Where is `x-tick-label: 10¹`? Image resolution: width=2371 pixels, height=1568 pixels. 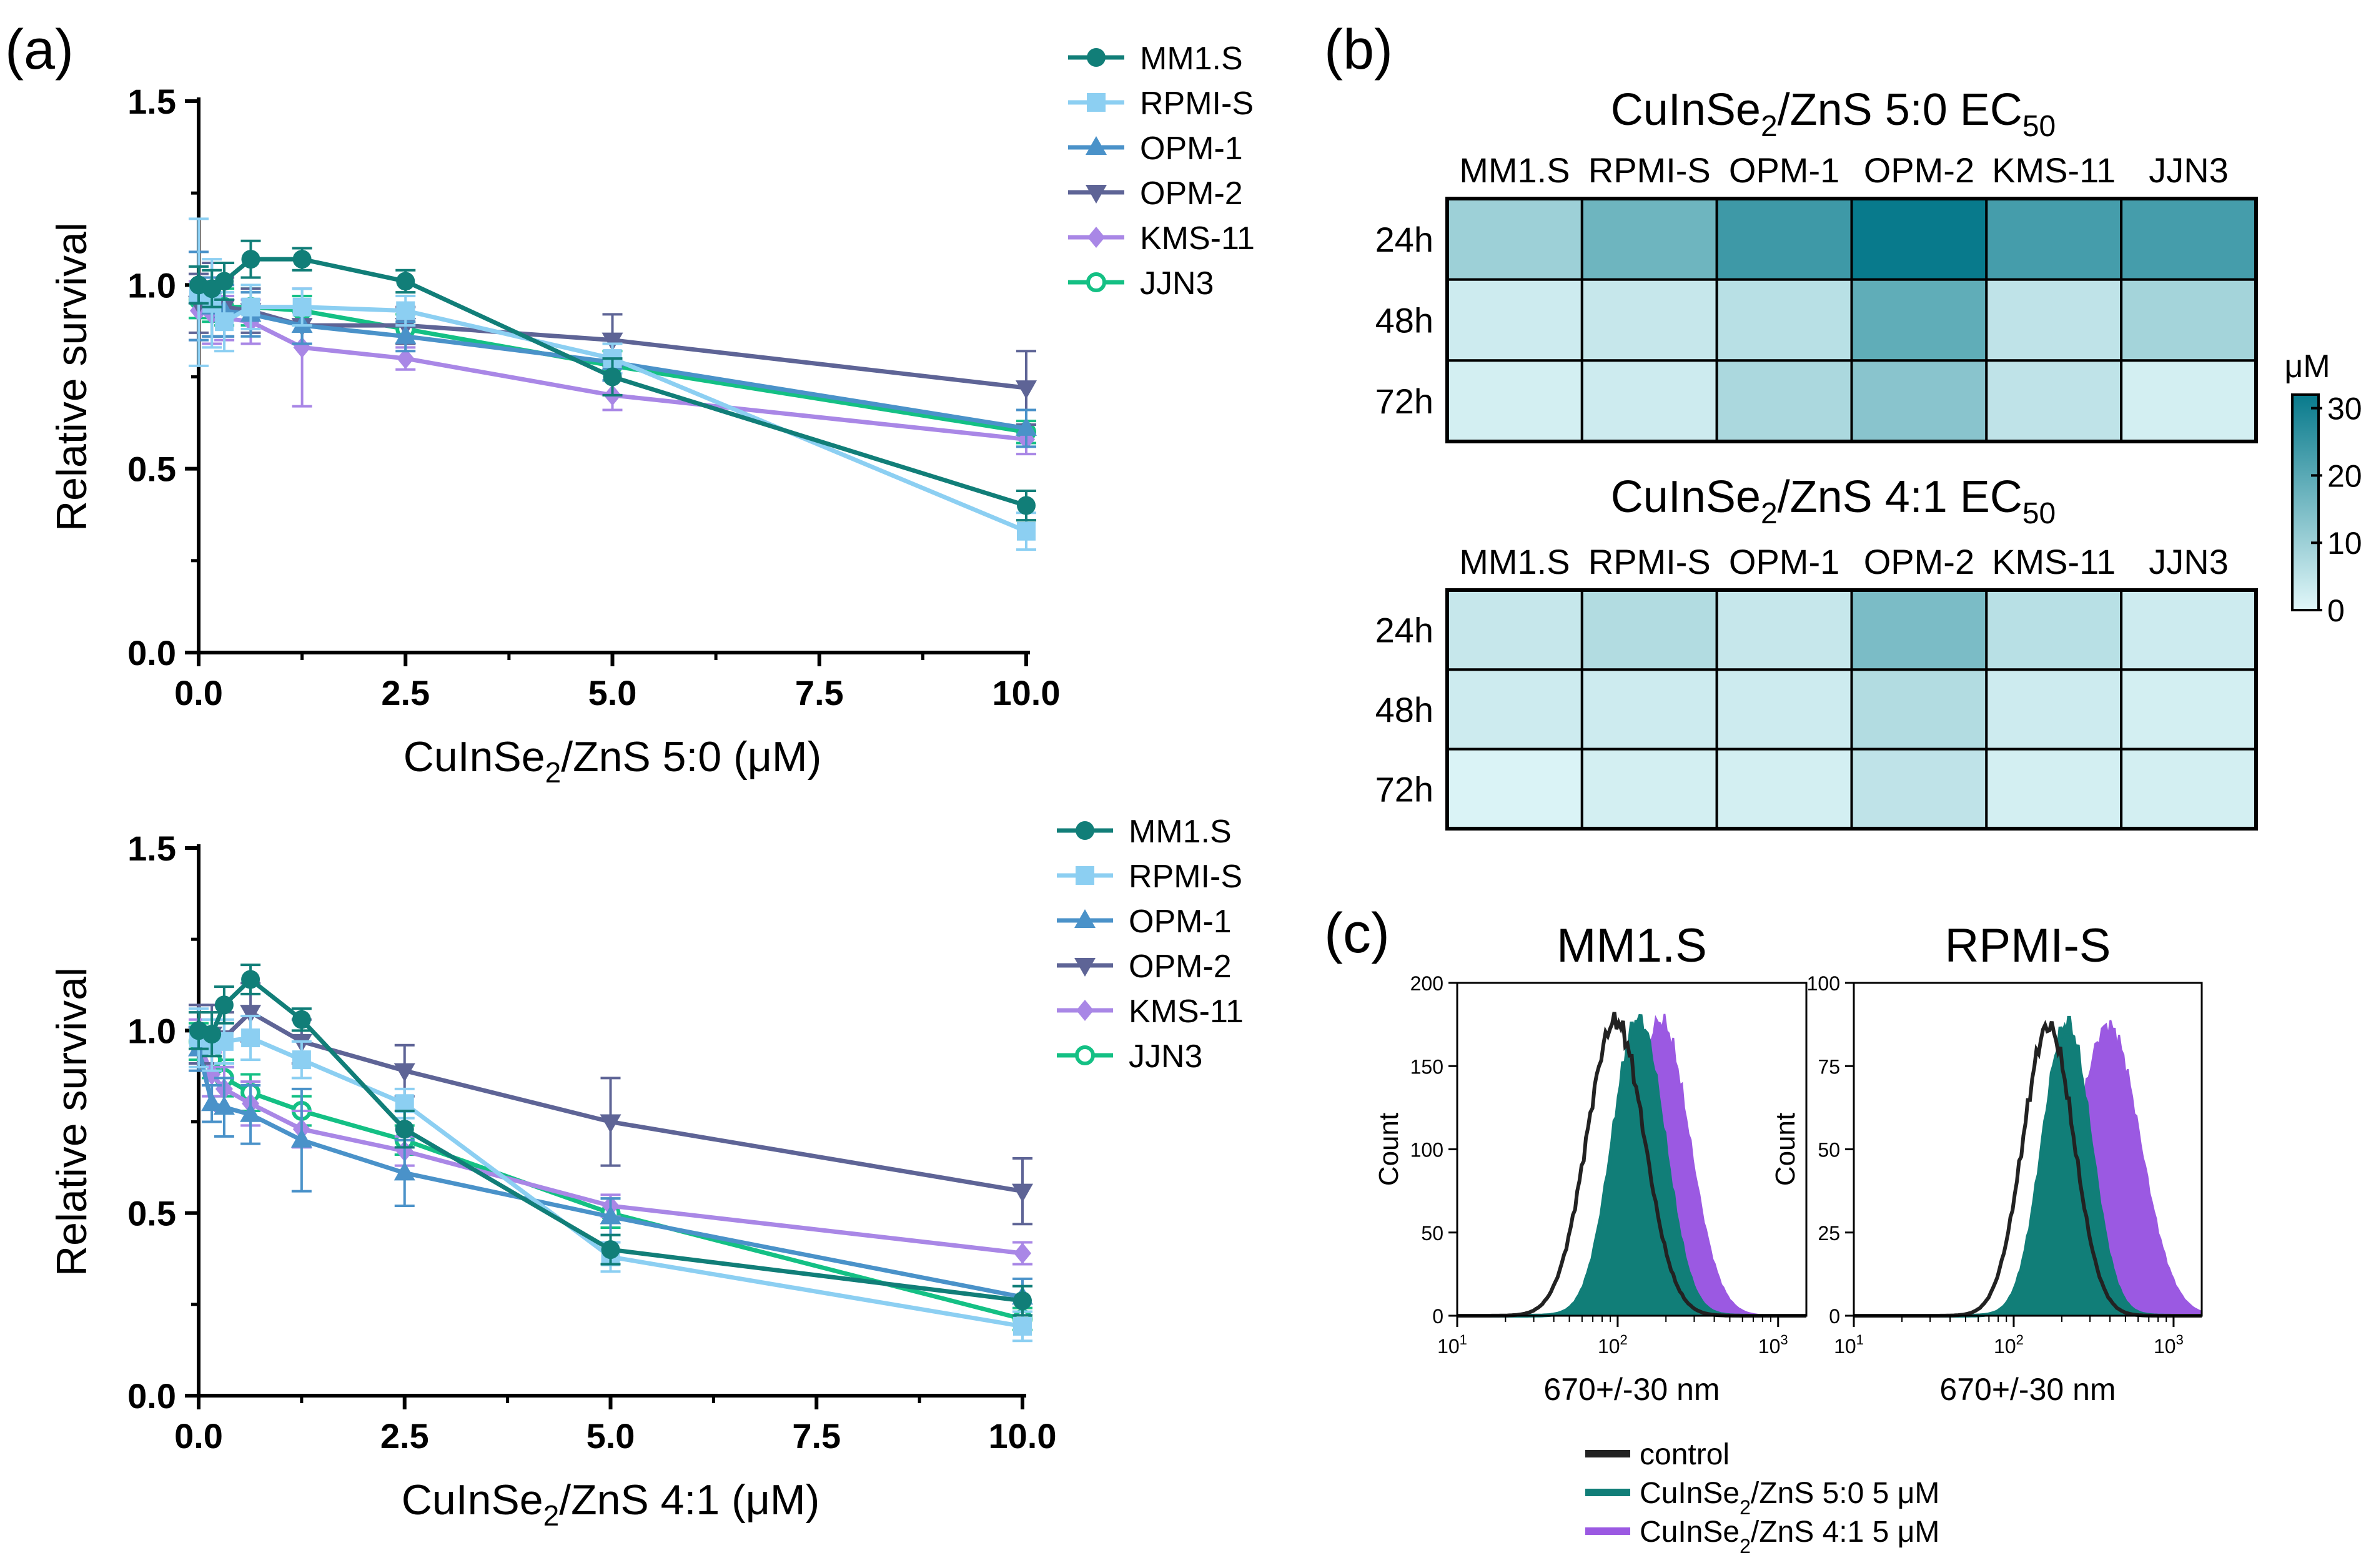 x-tick-label: 10¹ is located at coordinates (1849, 1345).